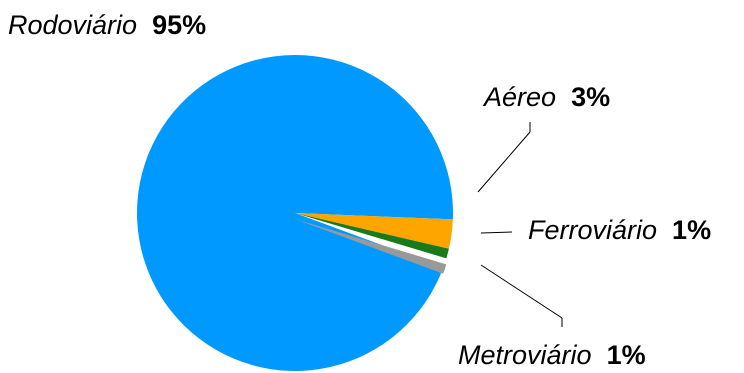 The width and height of the screenshot is (744, 373). Describe the element at coordinates (179, 25) in the screenshot. I see `label-rodoviario-value: 95%` at that location.